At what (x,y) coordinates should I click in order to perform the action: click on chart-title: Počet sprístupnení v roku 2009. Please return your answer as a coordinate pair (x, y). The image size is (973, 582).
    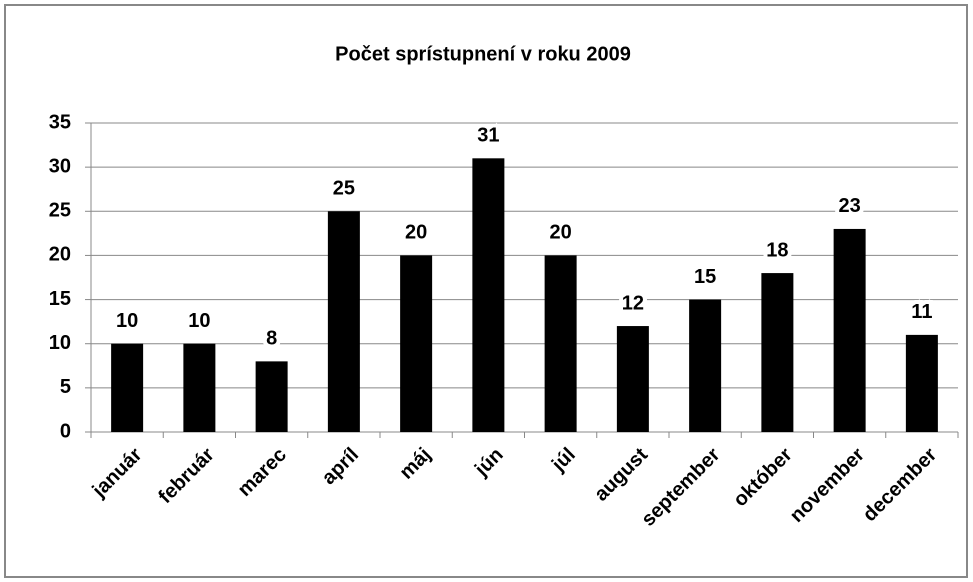
    Looking at the image, I should click on (483, 54).